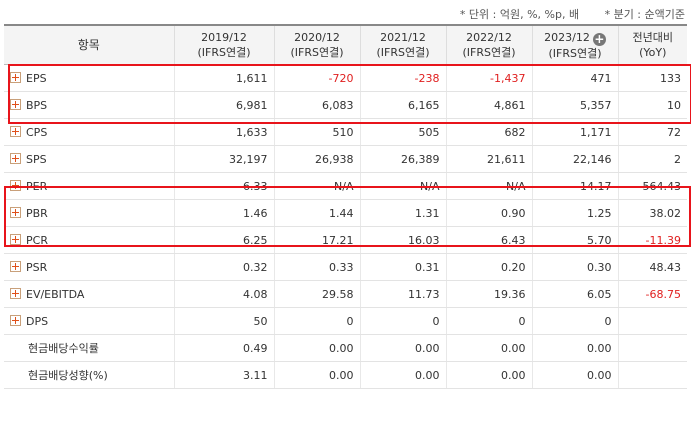  I want to click on table-row: BPS 6,981 6,083 6,165 4,861 5,357 10, so click(345, 105).